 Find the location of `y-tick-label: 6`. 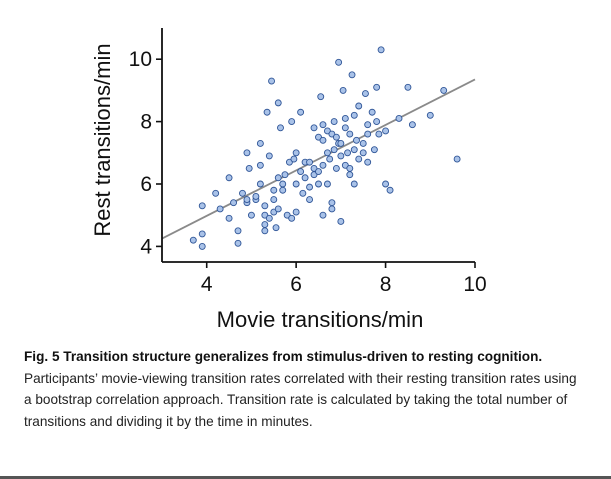

y-tick-label: 6 is located at coordinates (146, 184).